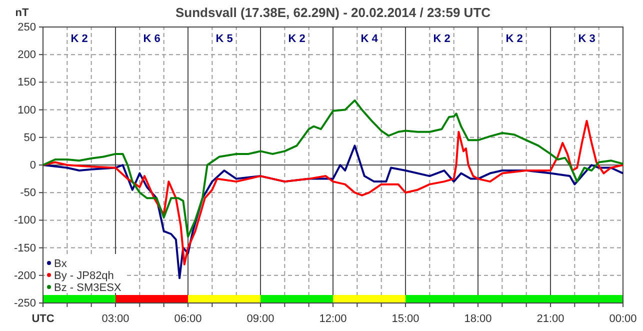  What do you see at coordinates (406, 319) in the screenshot?
I see `x-tick-label: 15:00` at bounding box center [406, 319].